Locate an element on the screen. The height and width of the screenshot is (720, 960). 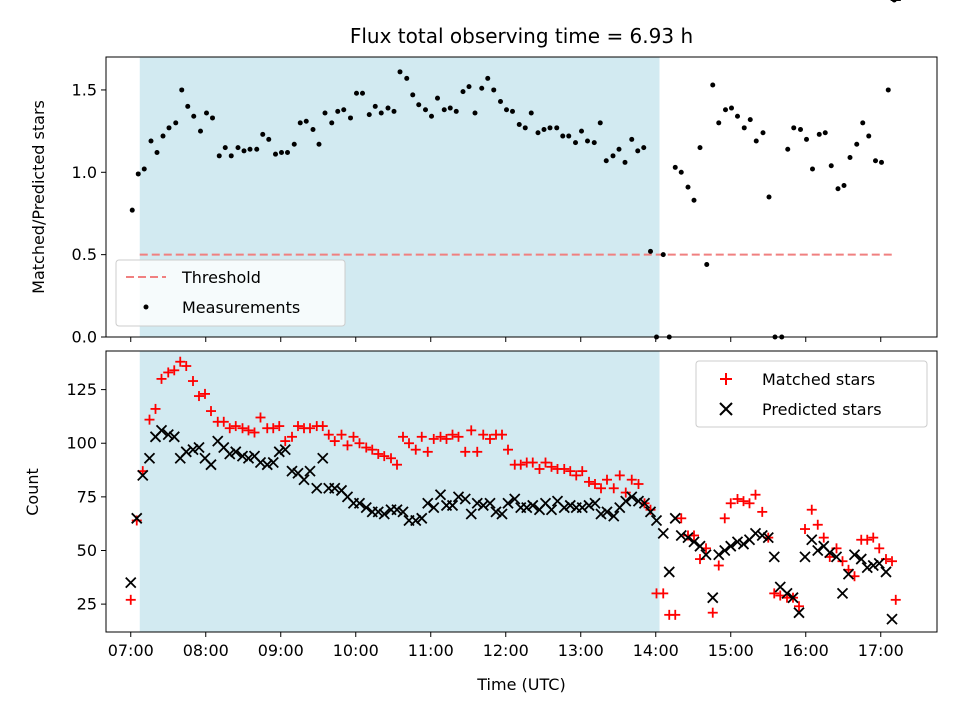
y-tick-label: 1.0 is located at coordinates (84, 172).